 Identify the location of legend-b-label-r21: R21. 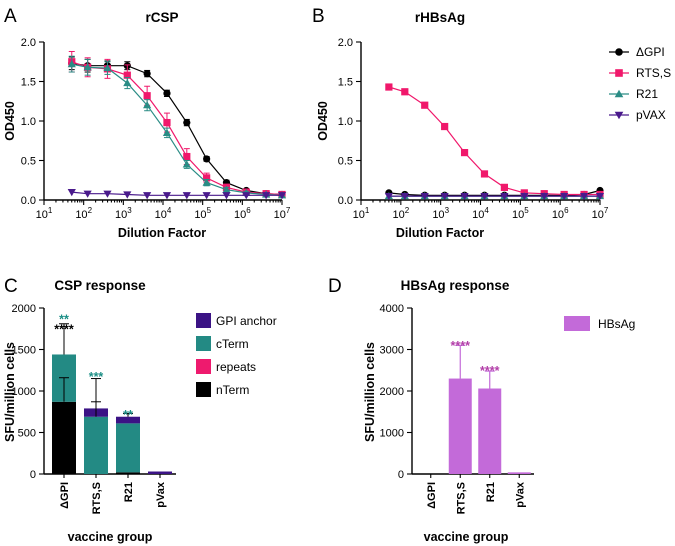
(647, 94).